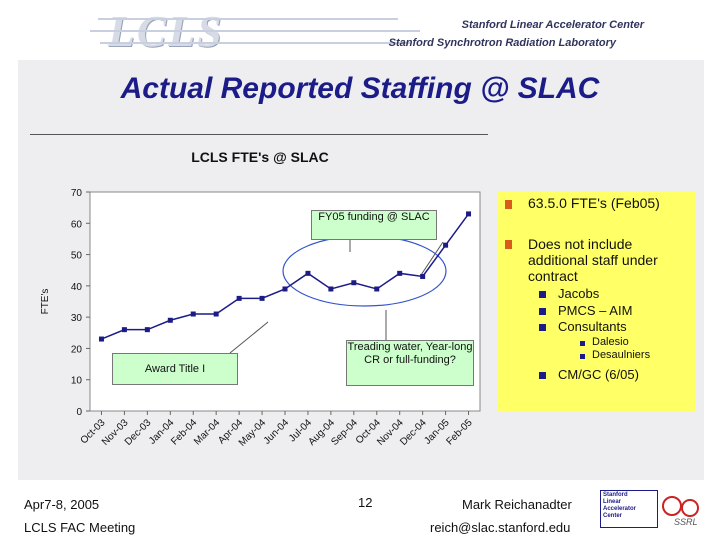 Image resolution: width=720 pixels, height=540 pixels. What do you see at coordinates (615, 495) in the screenshot?
I see `slac-badge-line: Stanford` at bounding box center [615, 495].